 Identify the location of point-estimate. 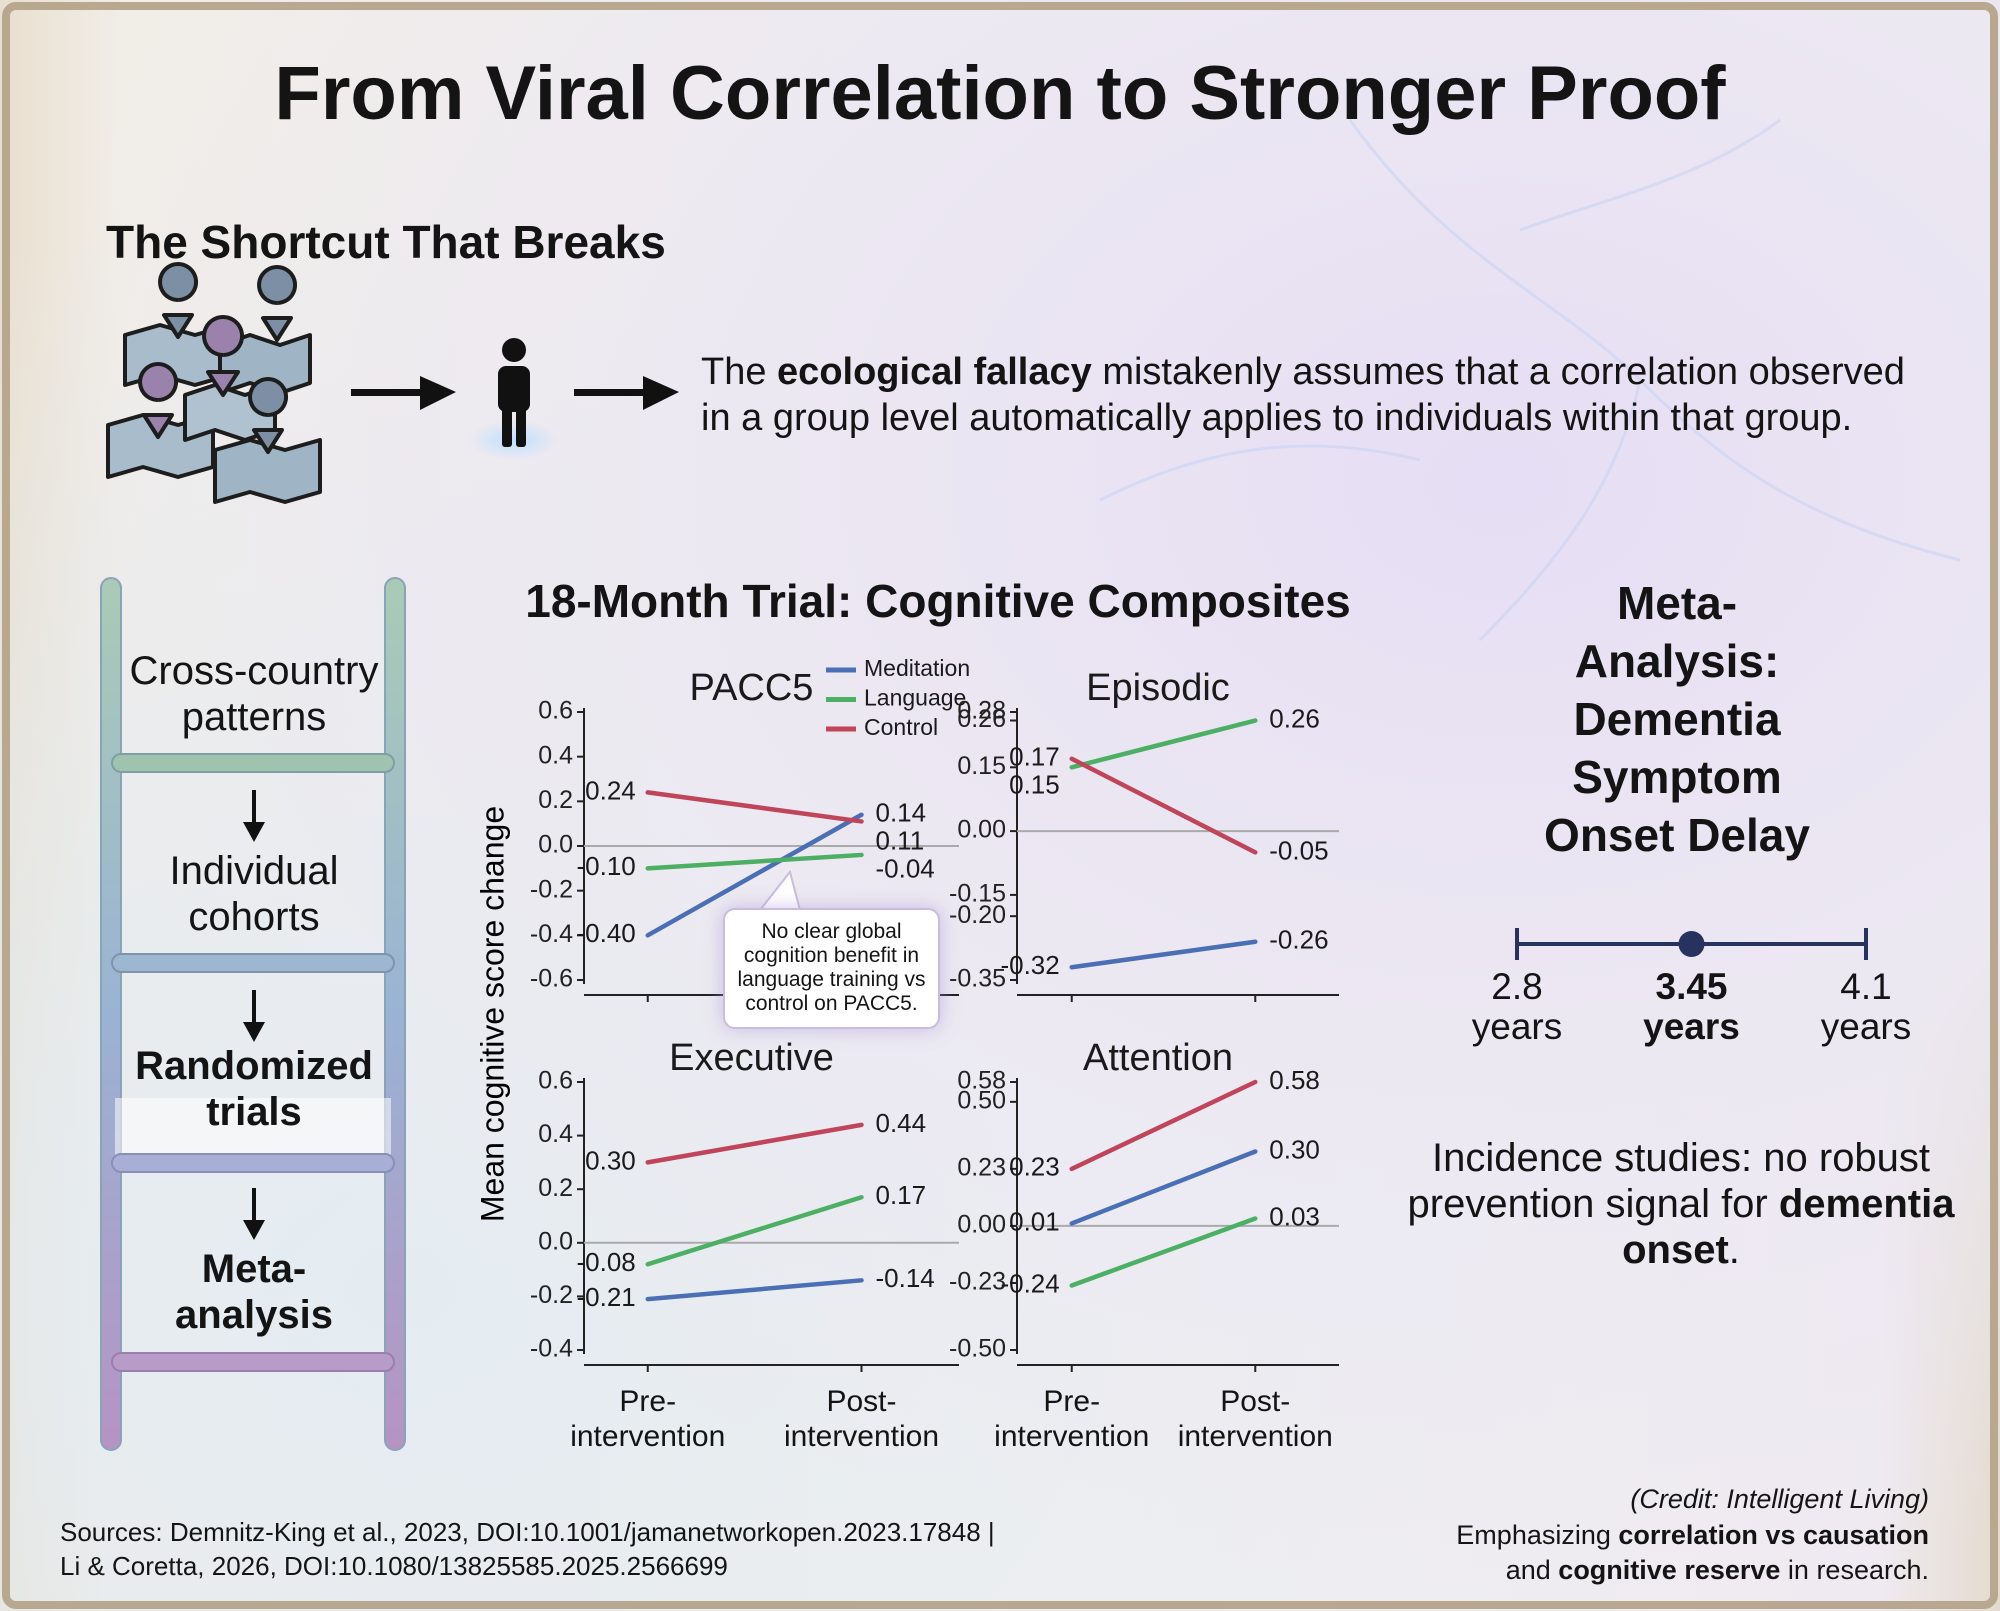
(1691, 944).